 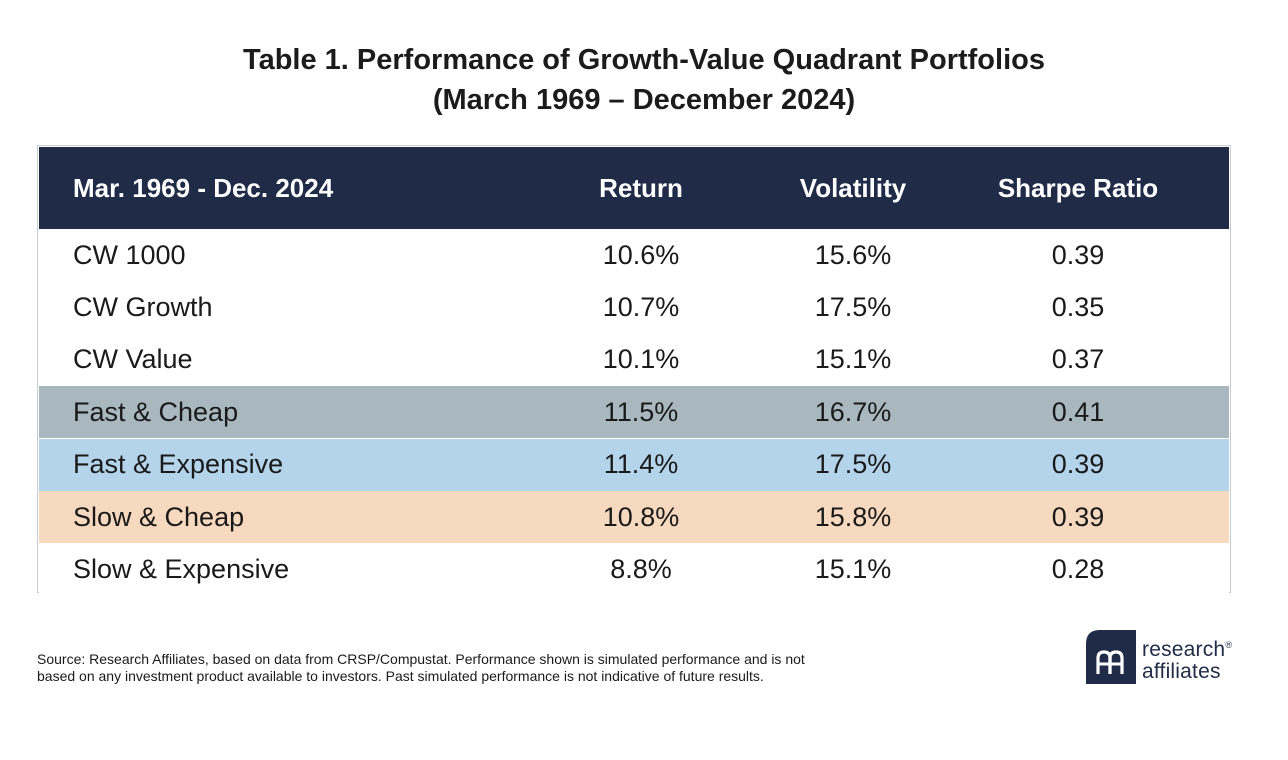 What do you see at coordinates (1078, 187) in the screenshot?
I see `header-sharpe-ratio: Sharpe Ratio` at bounding box center [1078, 187].